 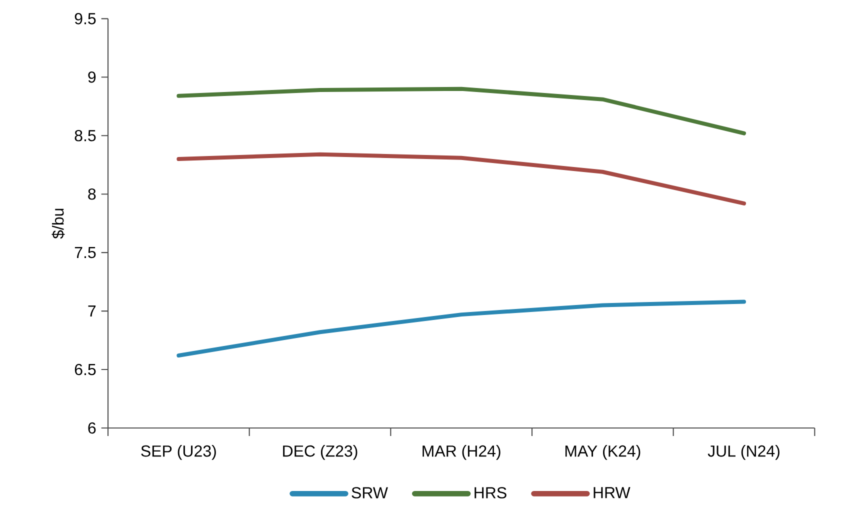 I want to click on legend-label: HRS, so click(x=490, y=492).